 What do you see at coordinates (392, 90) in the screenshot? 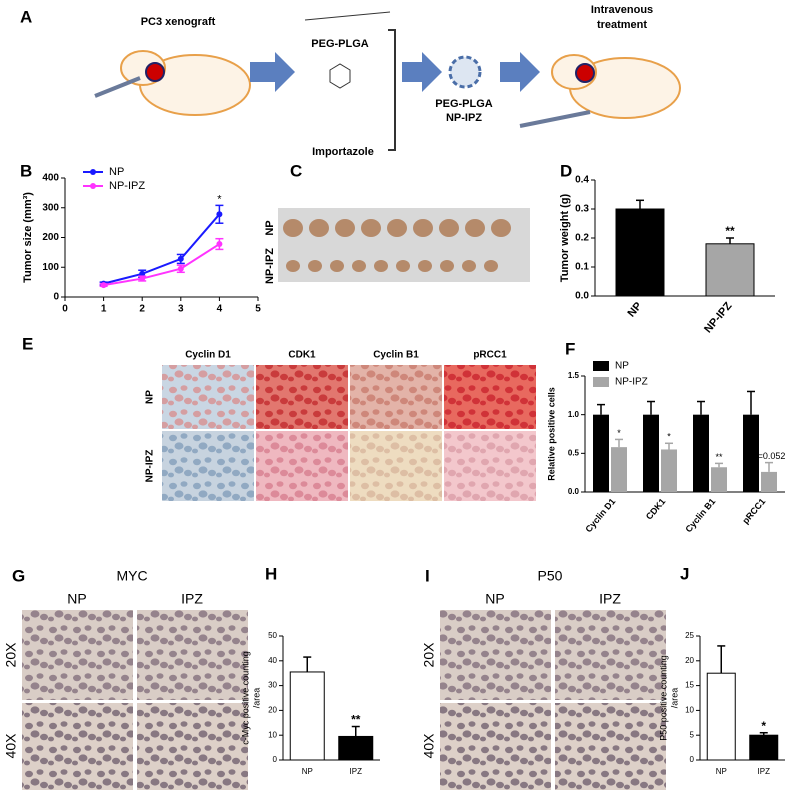
I see `bracket` at bounding box center [392, 90].